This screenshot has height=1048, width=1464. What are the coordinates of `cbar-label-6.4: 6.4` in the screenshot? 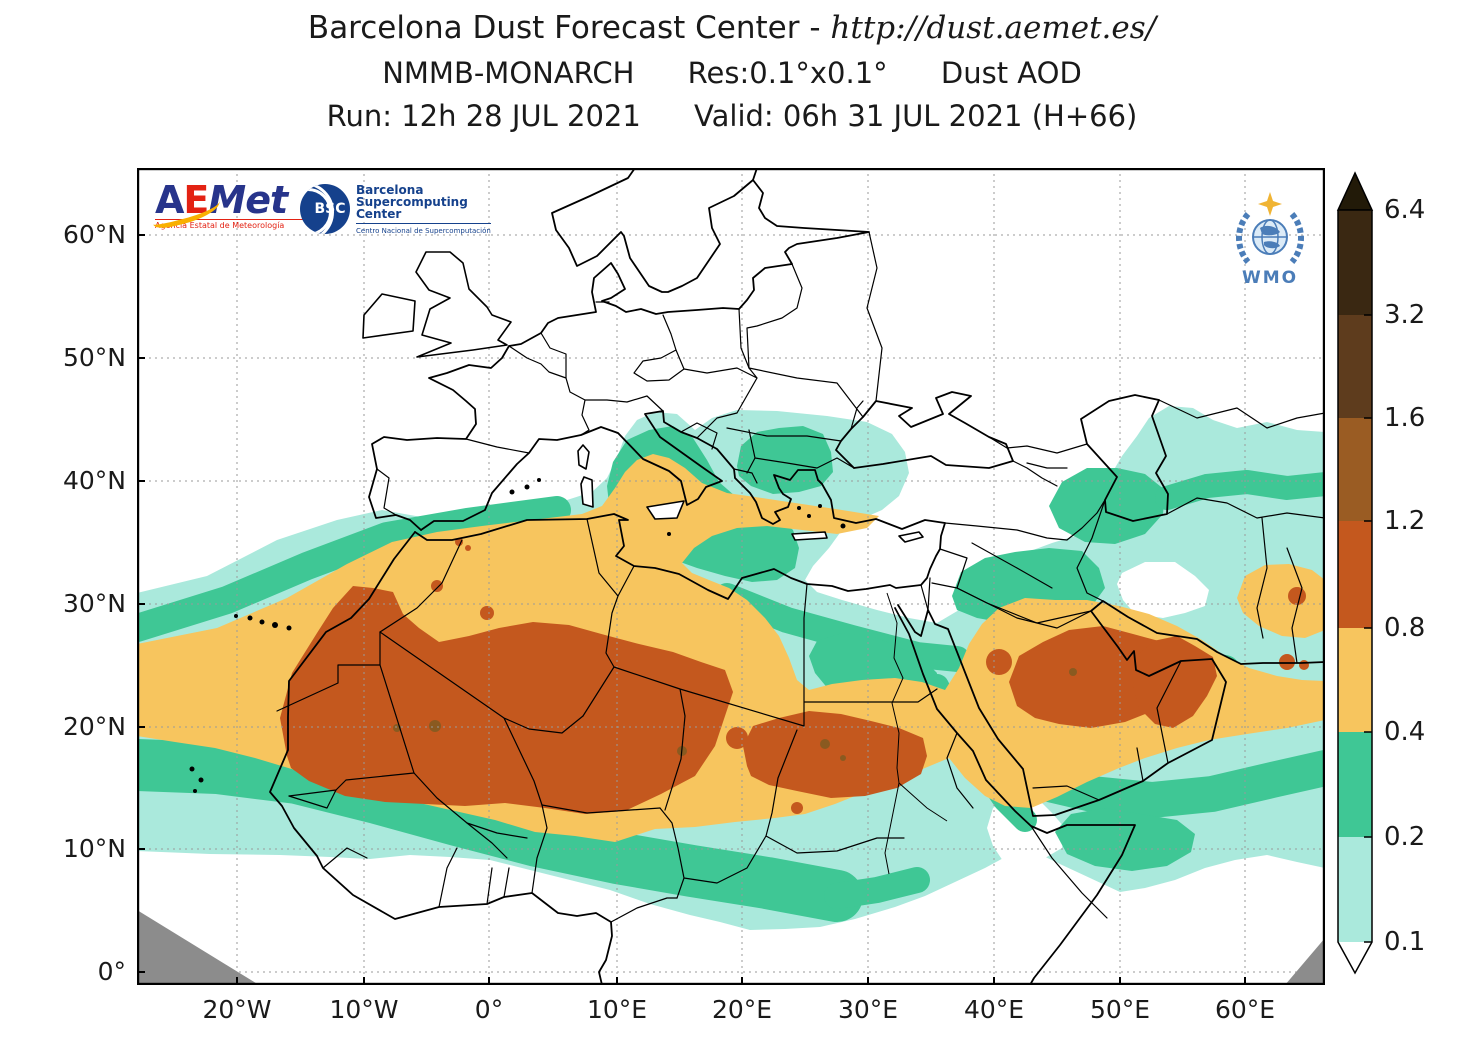 It's located at (1405, 210).